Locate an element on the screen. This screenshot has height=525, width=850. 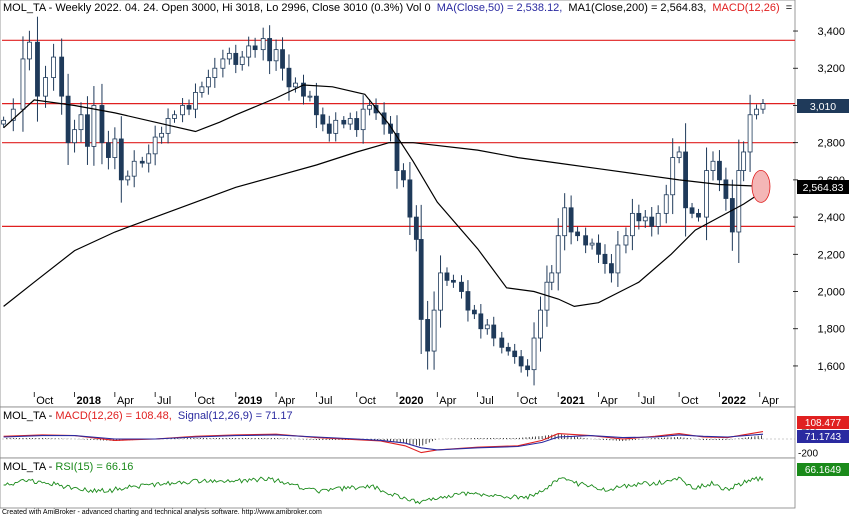
macd-panel-frame is located at coordinates (398, 432).